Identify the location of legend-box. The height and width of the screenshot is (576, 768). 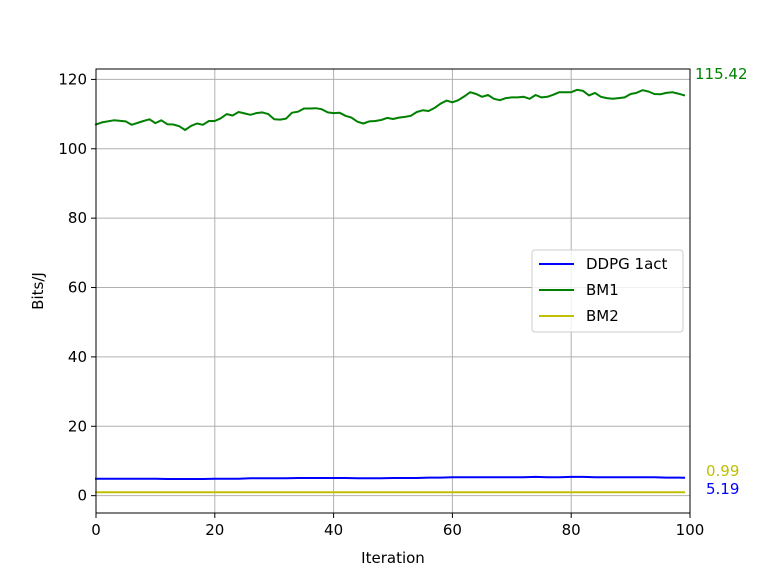
(607, 291).